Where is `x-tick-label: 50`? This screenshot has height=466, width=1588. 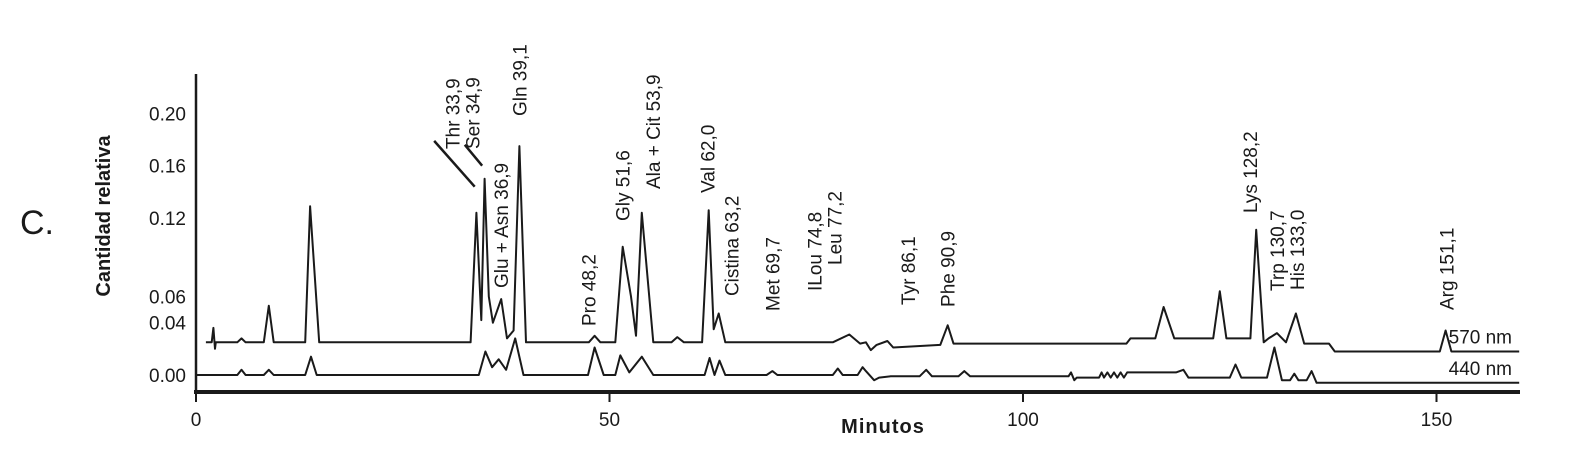 x-tick-label: 50 is located at coordinates (609, 420).